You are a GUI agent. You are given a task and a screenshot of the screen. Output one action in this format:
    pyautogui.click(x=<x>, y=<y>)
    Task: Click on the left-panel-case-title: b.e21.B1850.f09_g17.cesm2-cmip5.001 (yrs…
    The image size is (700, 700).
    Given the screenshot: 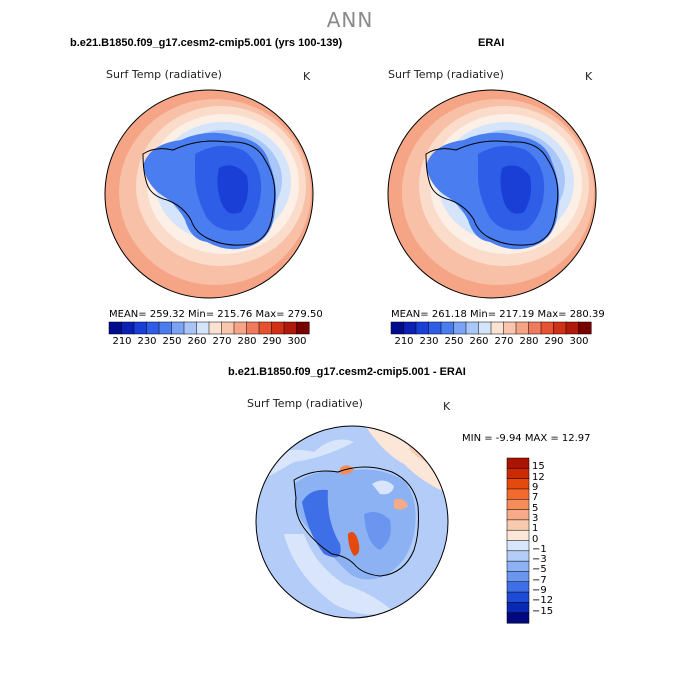 What is the action you would take?
    pyautogui.click(x=206, y=43)
    